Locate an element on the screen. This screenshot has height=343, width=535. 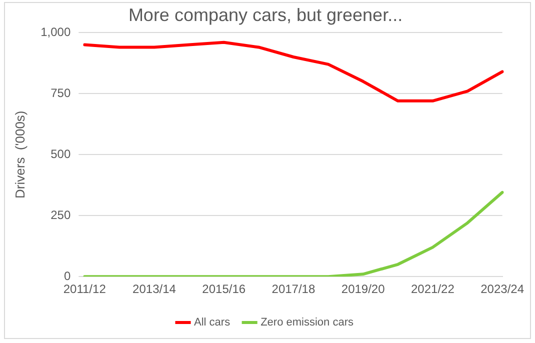
y-tick-label: 250 is located at coordinates (60, 215).